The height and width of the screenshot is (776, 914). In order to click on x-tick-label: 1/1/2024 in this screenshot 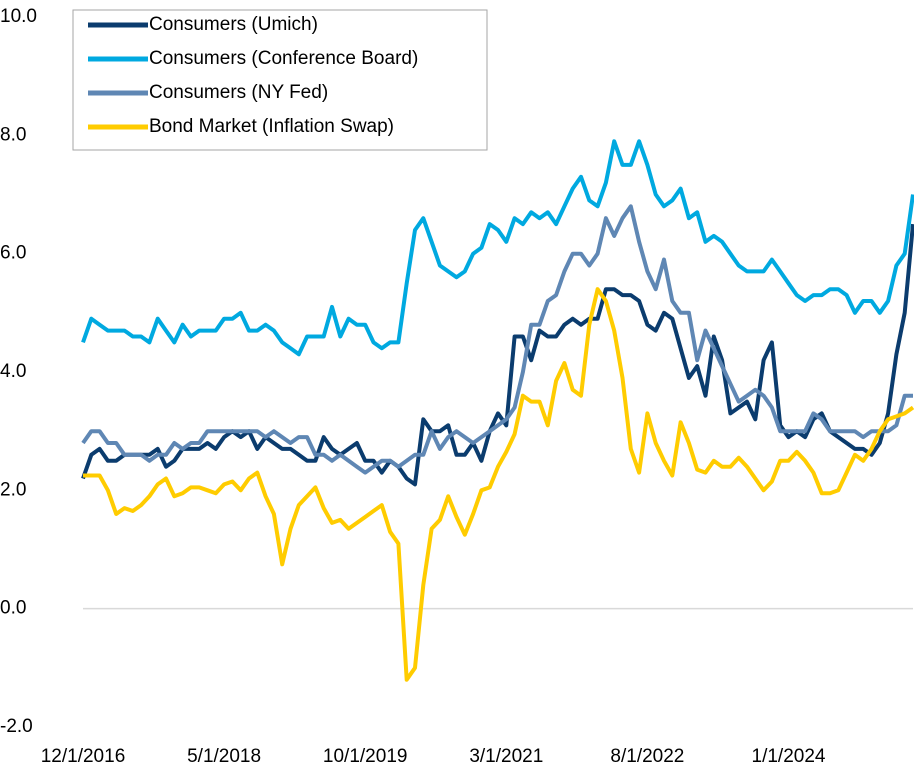, I will do `click(789, 756)`.